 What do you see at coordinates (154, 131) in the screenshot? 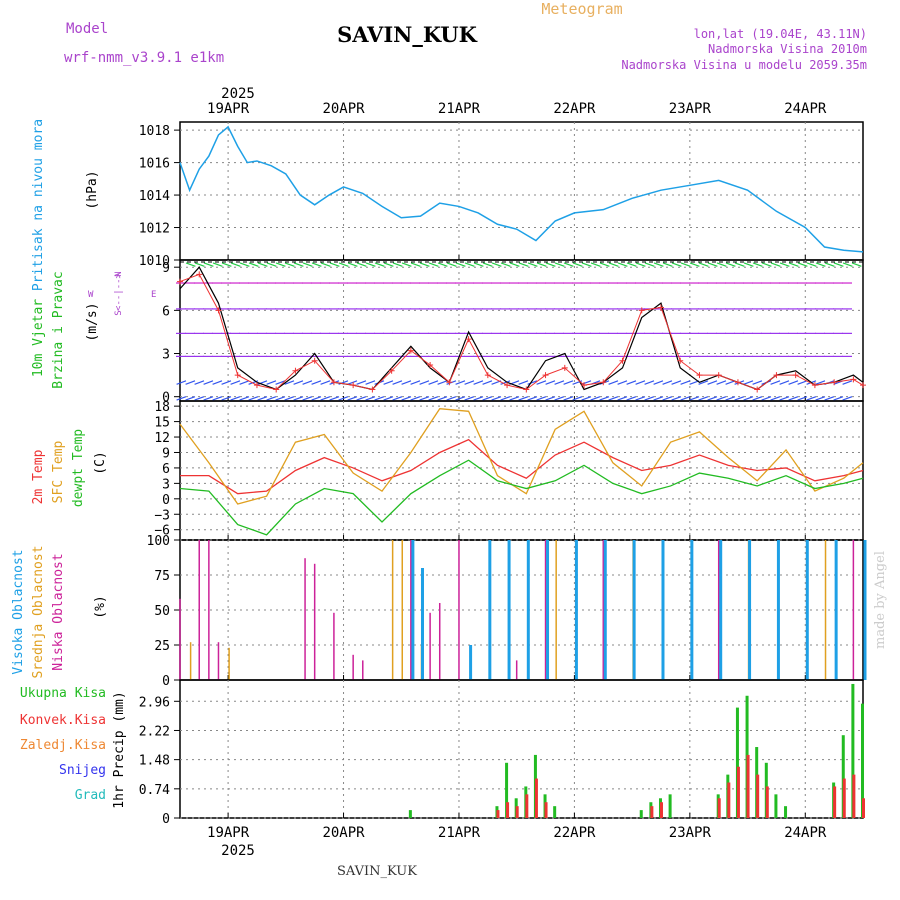
I see `y-tick-label: 1018` at bounding box center [154, 131].